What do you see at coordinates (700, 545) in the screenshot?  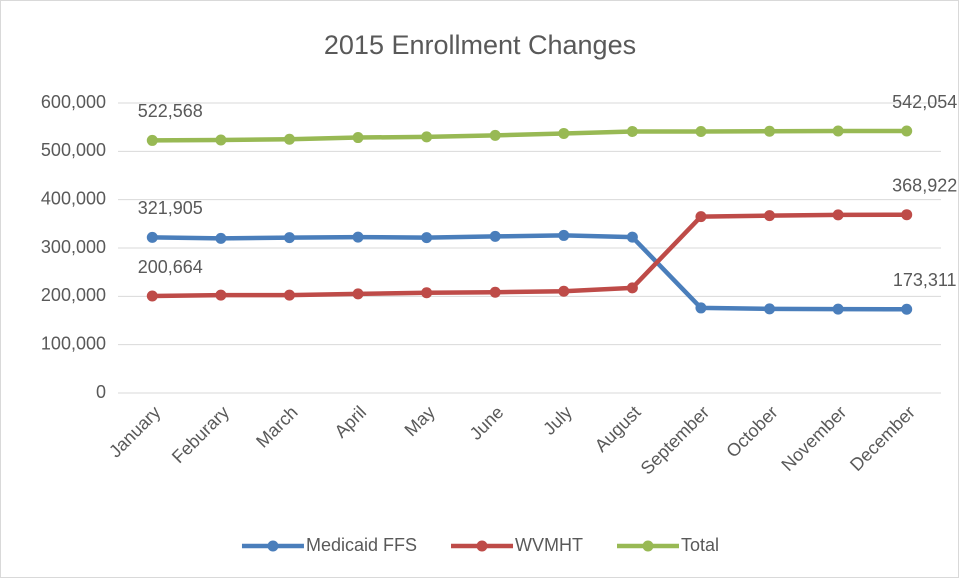 I see `legend-label: Total` at bounding box center [700, 545].